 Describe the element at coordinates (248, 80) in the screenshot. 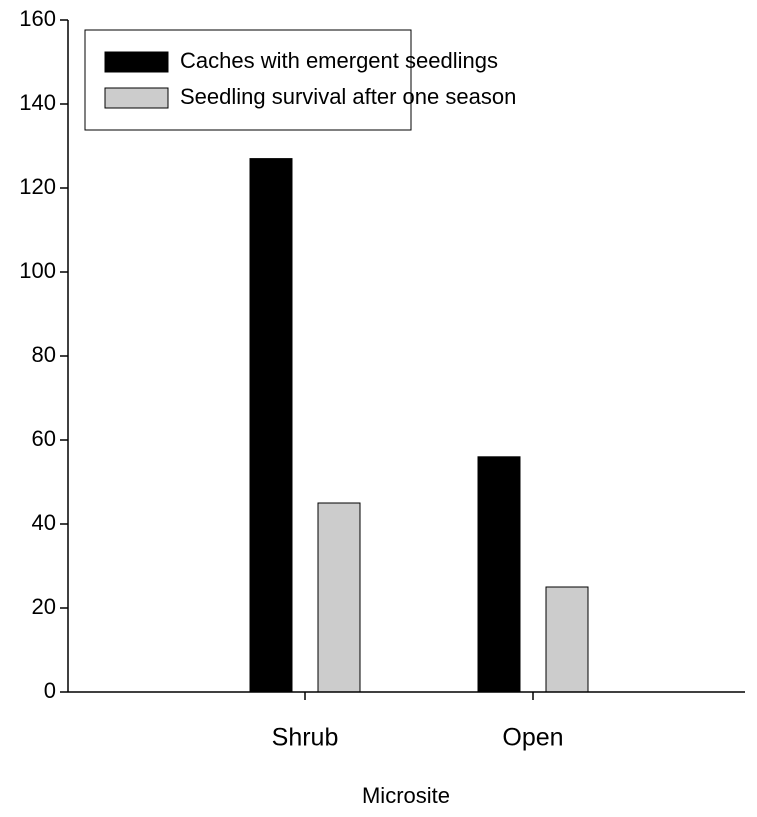

I see `legend-box` at that location.